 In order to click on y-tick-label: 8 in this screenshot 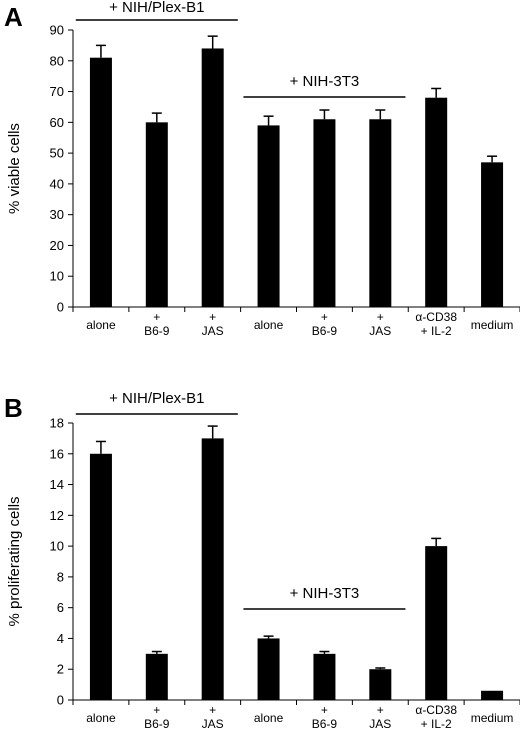, I will do `click(60, 576)`.